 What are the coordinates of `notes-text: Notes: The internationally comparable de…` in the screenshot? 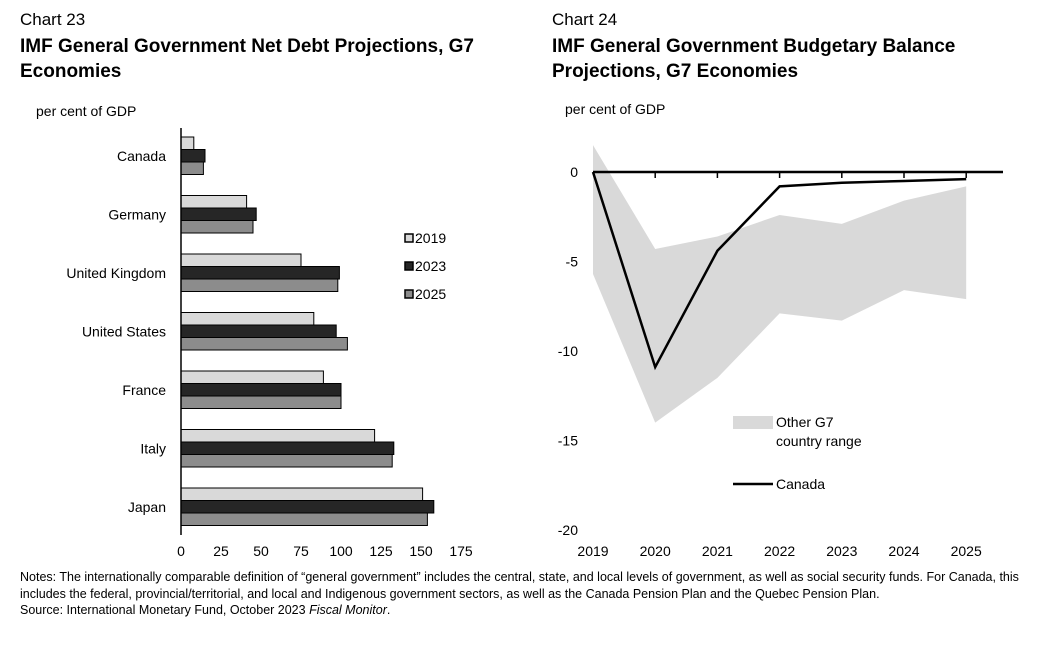 It's located at (519, 585).